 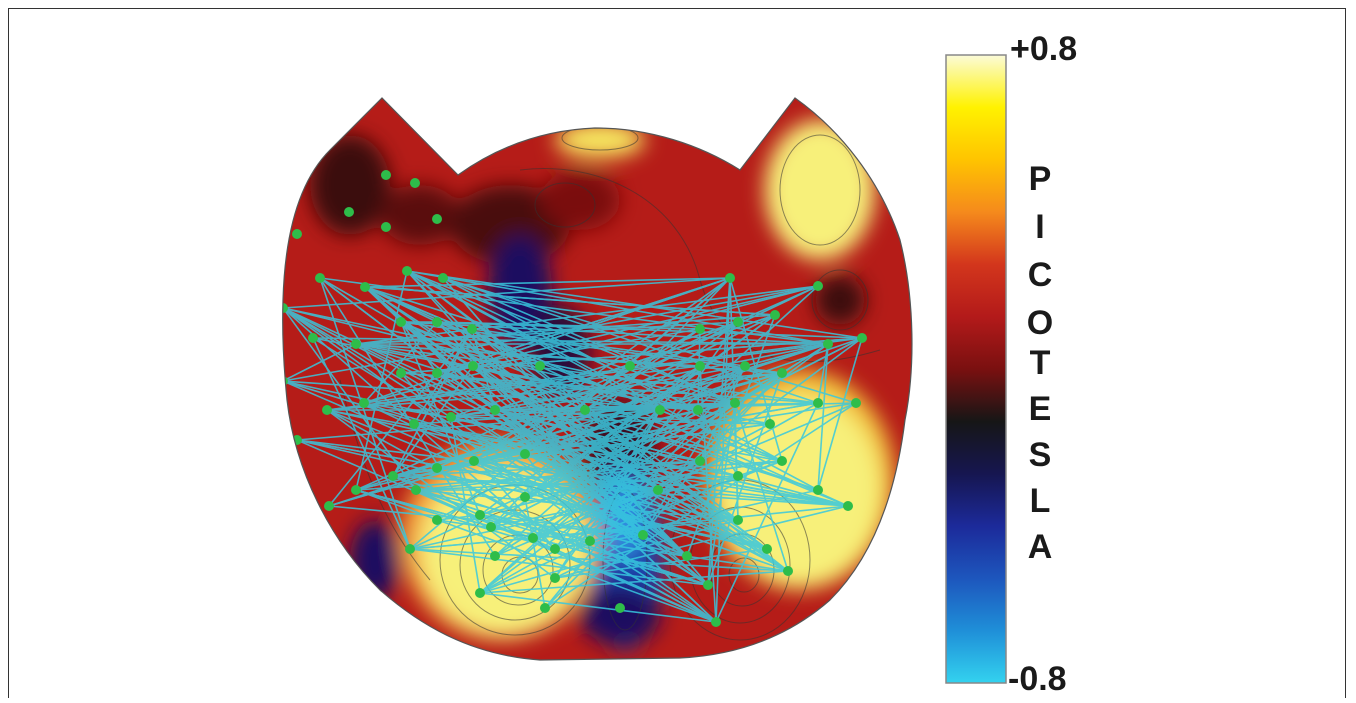 What do you see at coordinates (1040, 323) in the screenshot?
I see `unit-letter: O` at bounding box center [1040, 323].